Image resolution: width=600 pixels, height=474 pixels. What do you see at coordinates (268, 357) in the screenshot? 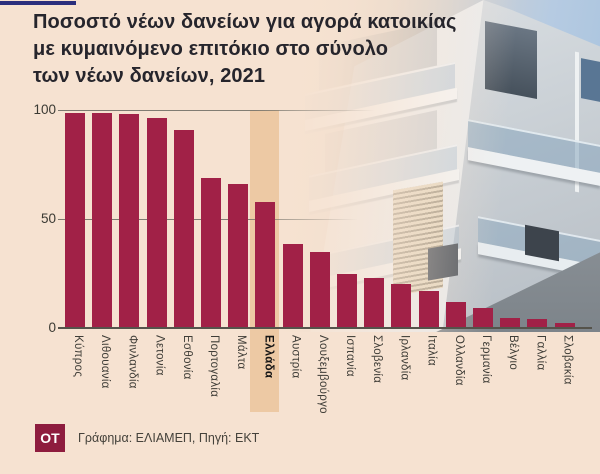
I see `x-axis-label: Ελλάδα` at bounding box center [268, 357].